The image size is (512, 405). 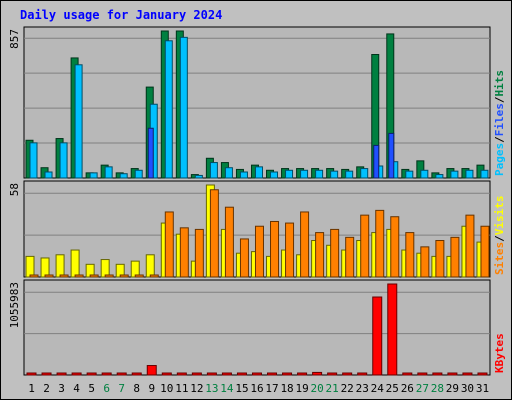 I want to click on x-tick-label-day-14: 14, so click(x=227, y=388).